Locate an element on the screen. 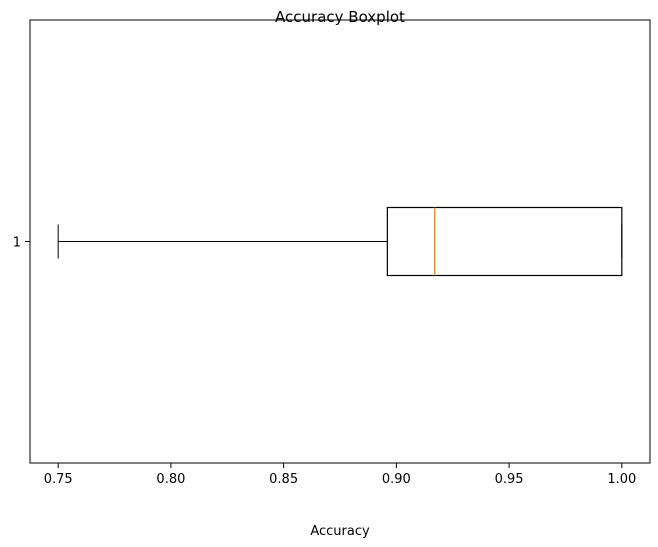 This screenshot has height=547, width=658. x-tick-label: 0.95 is located at coordinates (509, 479).